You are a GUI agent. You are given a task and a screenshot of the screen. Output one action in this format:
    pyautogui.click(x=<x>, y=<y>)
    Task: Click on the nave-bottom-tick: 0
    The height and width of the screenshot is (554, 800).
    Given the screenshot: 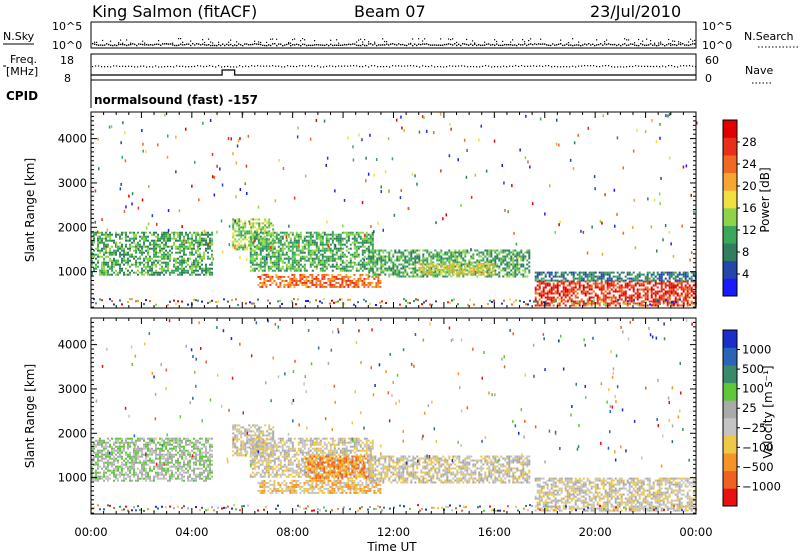 What is the action you would take?
    pyautogui.click(x=708, y=78)
    